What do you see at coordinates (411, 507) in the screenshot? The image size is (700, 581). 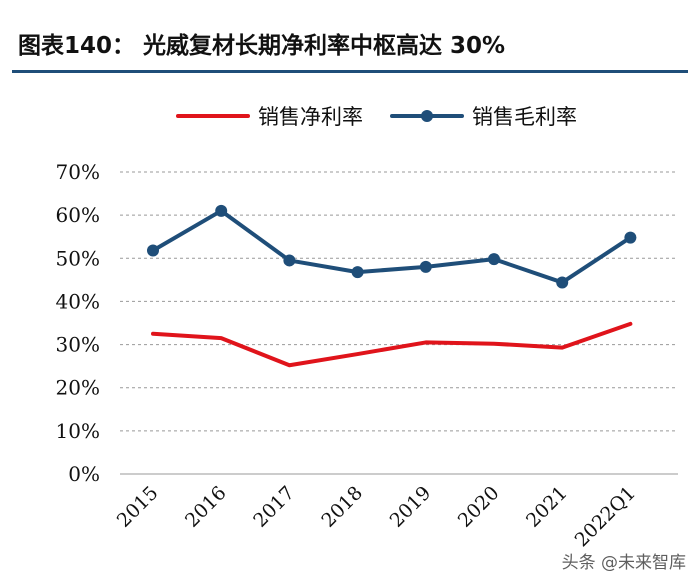 I see `x-tick-label: 2019` at bounding box center [411, 507].